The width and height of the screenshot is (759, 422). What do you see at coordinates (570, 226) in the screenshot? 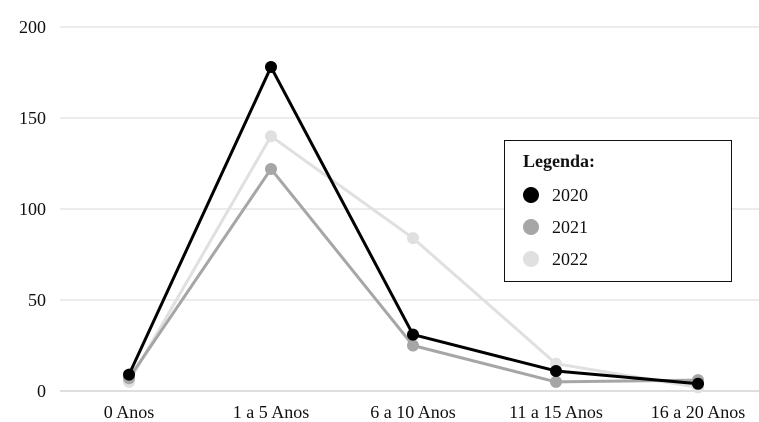
I see `legend-label-2021: 2021` at bounding box center [570, 226].